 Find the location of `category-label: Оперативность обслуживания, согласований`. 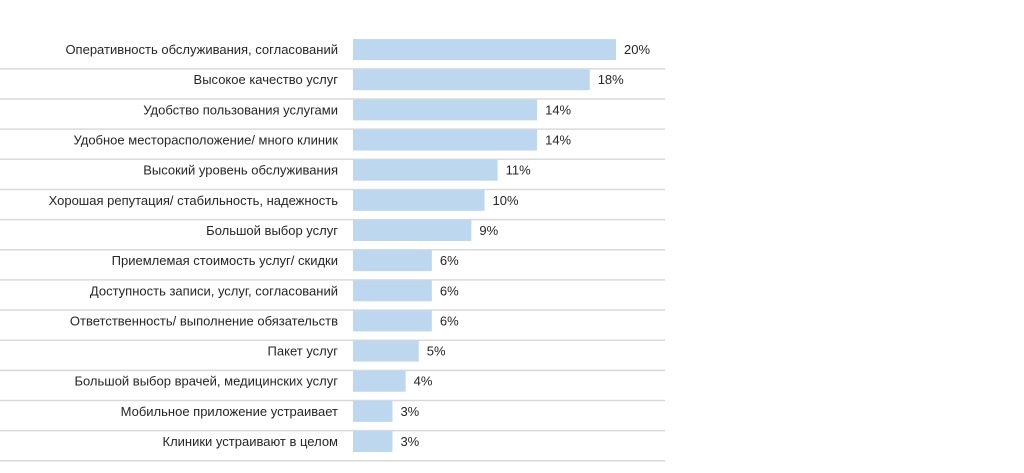

category-label: Оперативность обслуживания, согласований is located at coordinates (201, 49).